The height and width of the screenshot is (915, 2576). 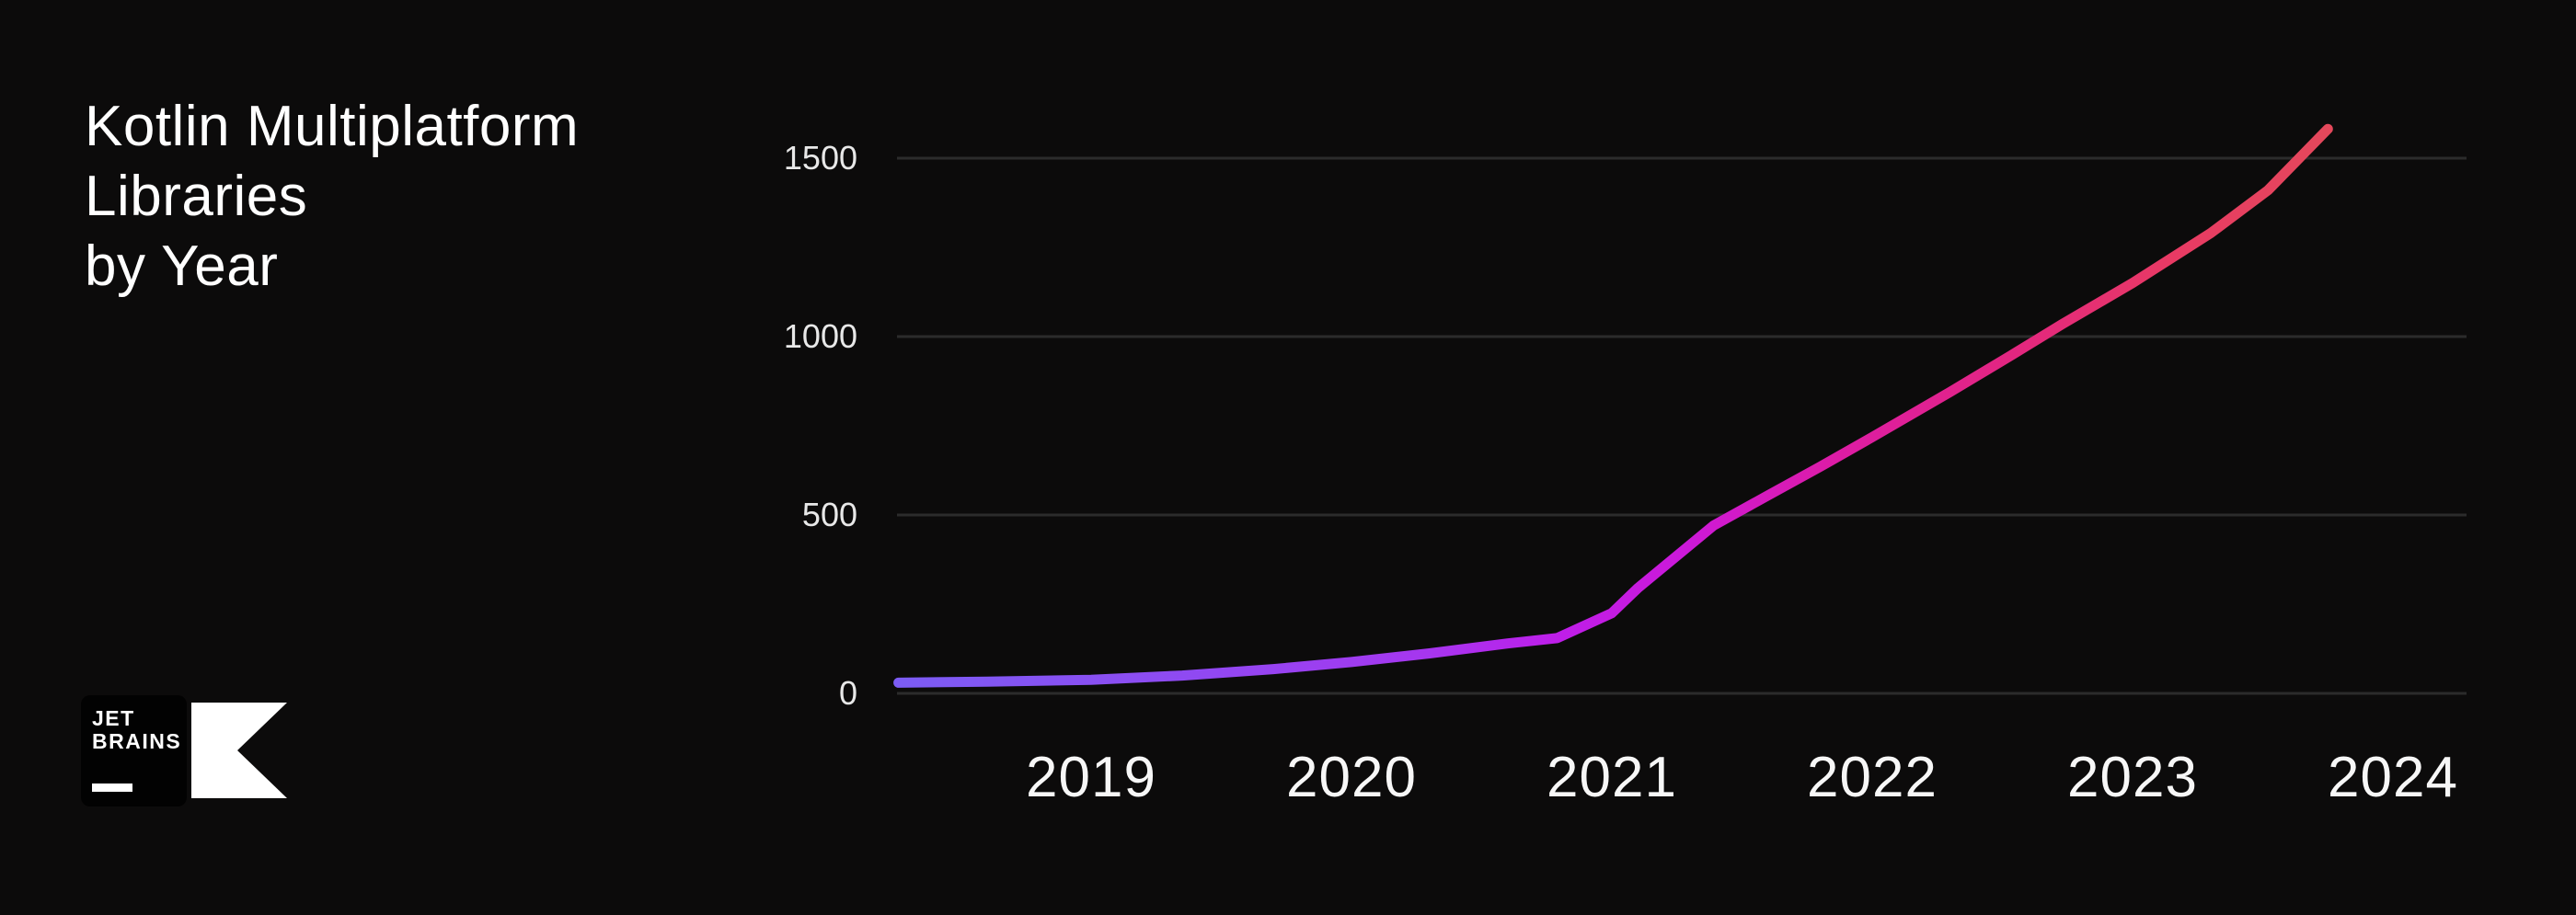 I want to click on chart-title-line-1: Kotlin Multiplatform, so click(x=332, y=126).